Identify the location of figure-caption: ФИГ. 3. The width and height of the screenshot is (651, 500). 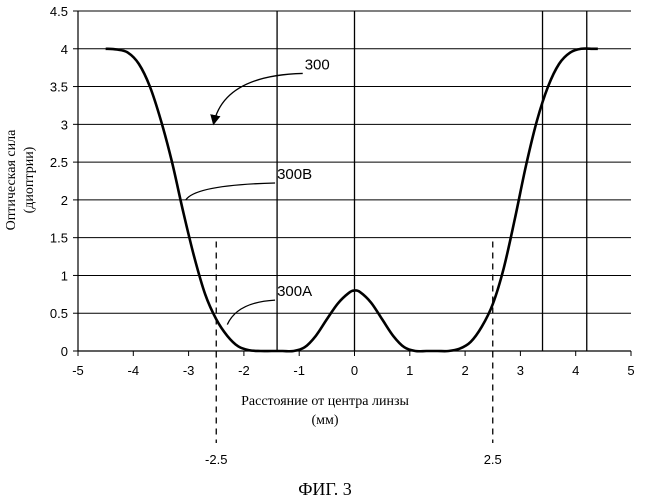
(325, 489).